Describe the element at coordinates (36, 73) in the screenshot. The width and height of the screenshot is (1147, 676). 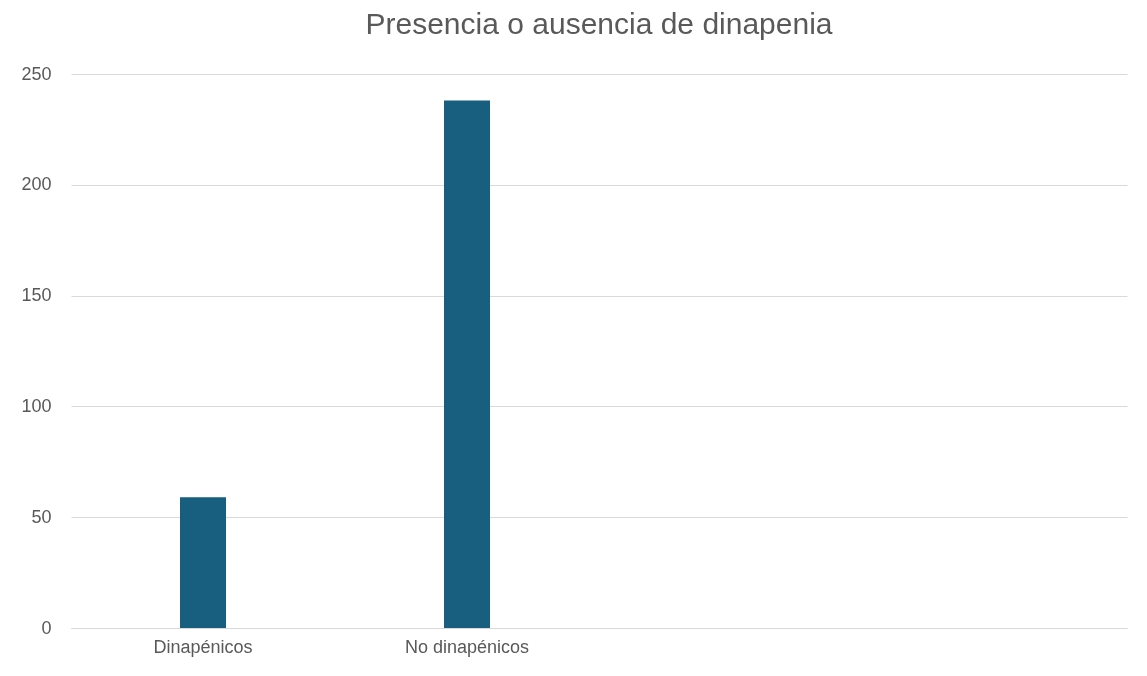
I see `y-tick-label: 250` at that location.